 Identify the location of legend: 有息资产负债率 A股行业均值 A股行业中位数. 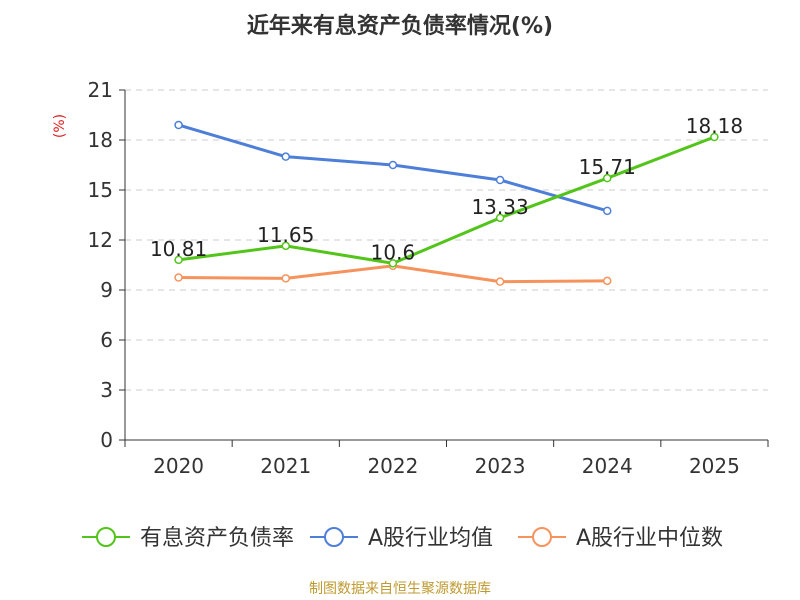
(402, 538).